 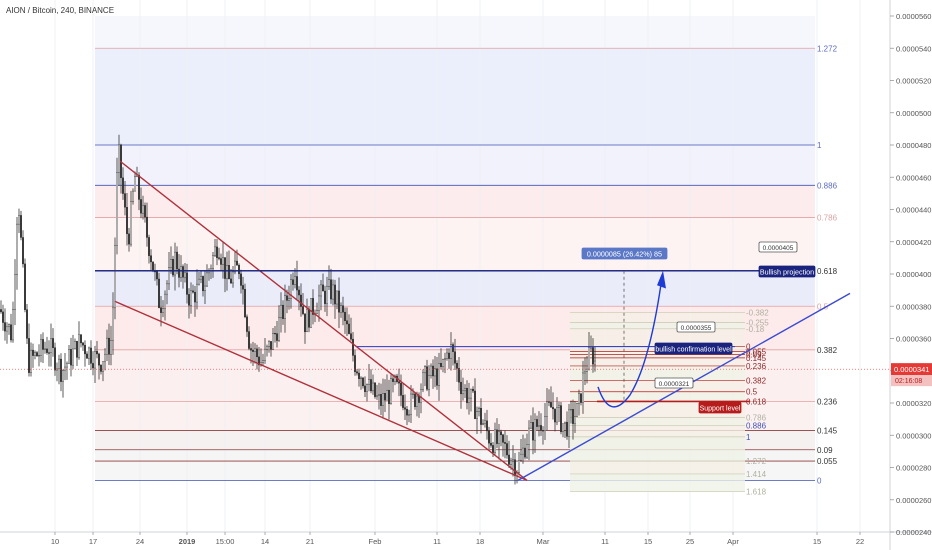 I want to click on fib-small-label: 0.09, so click(x=754, y=355).